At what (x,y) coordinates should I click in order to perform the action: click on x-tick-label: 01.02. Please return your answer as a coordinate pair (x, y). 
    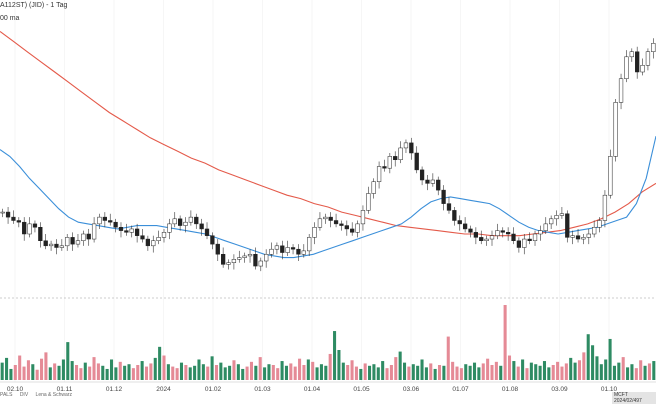
    Looking at the image, I should click on (213, 389).